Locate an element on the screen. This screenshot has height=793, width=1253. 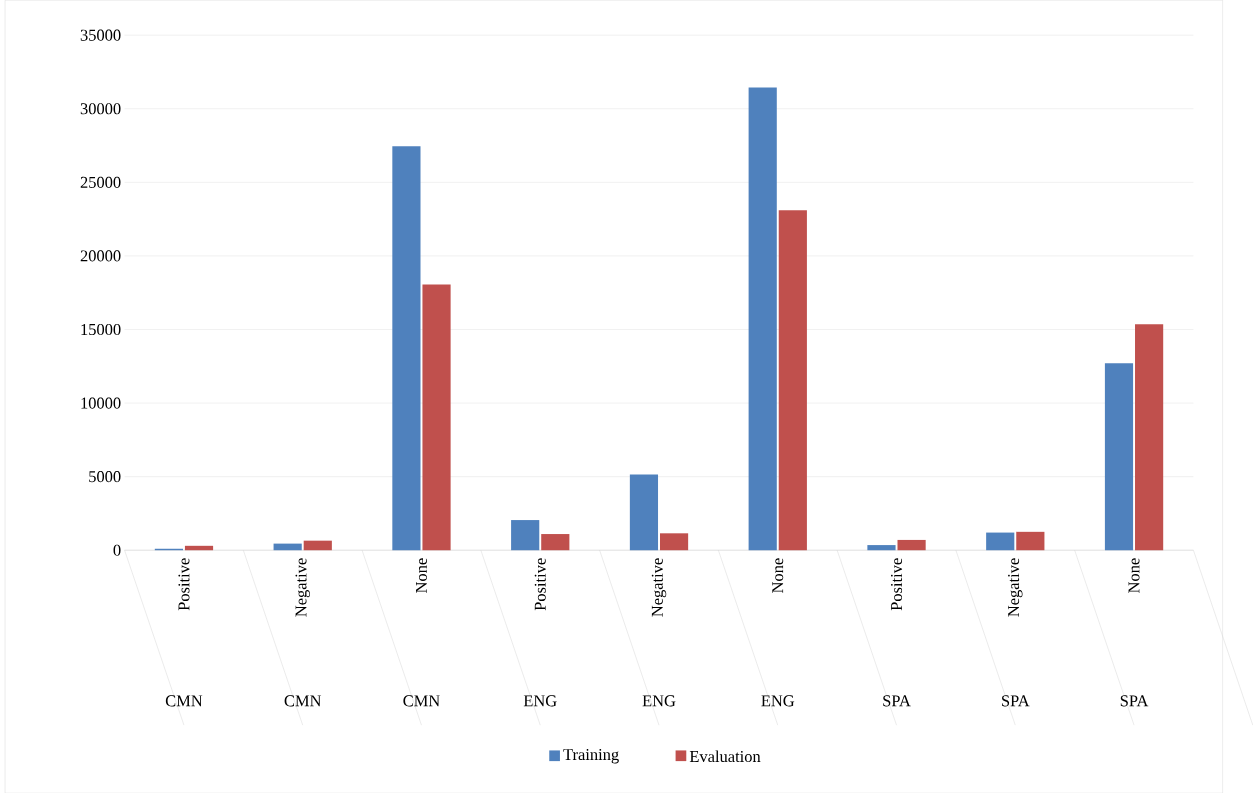
legend-label: Evaluation is located at coordinates (725, 756).